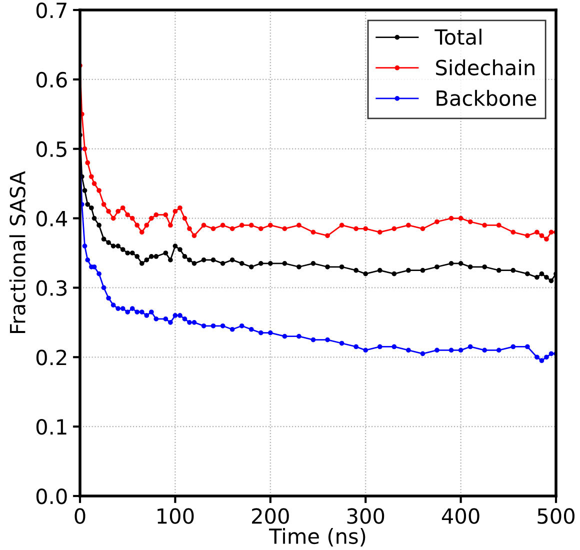  What do you see at coordinates (51, 149) in the screenshot?
I see `y-tick-label: 0.5` at bounding box center [51, 149].